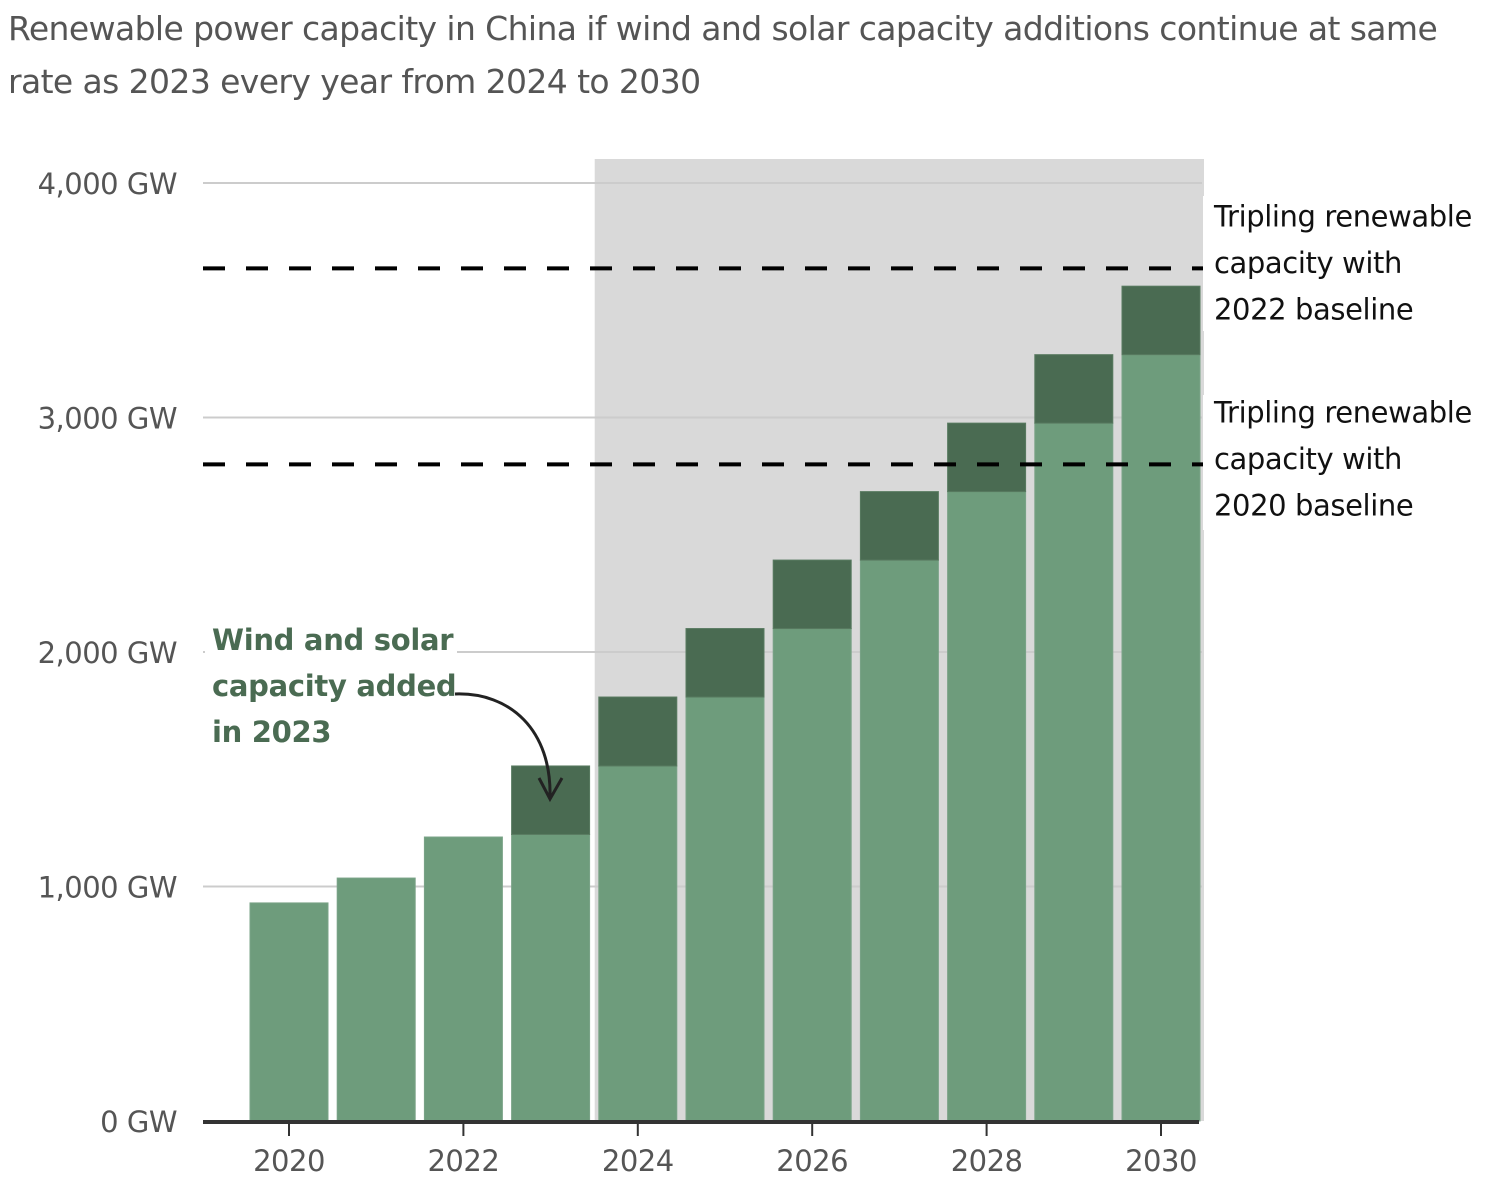 The height and width of the screenshot is (1200, 1508). What do you see at coordinates (1161, 738) in the screenshot?
I see `bar-existing-2030` at bounding box center [1161, 738].